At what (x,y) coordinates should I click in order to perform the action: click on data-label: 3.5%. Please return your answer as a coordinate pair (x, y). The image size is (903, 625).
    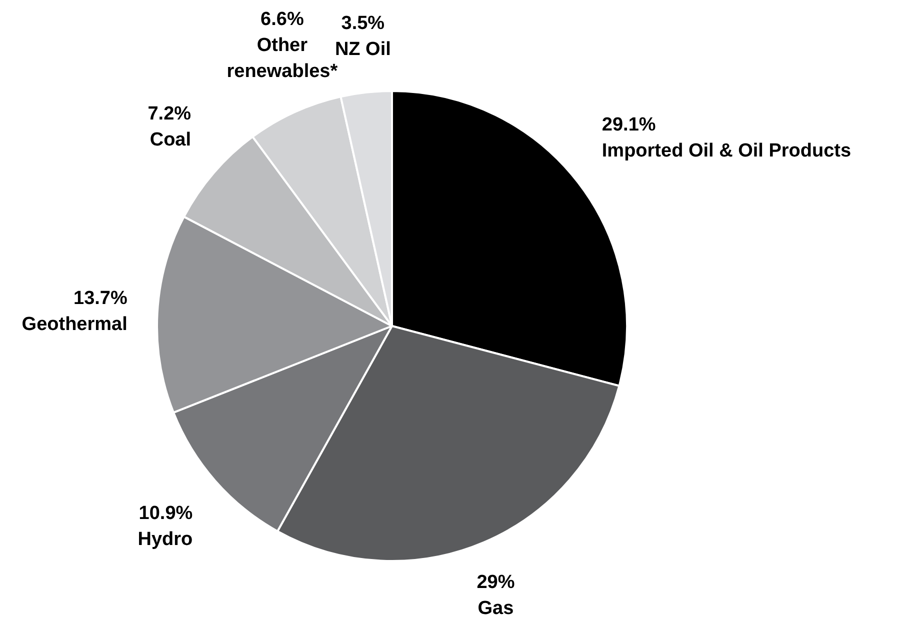
    Looking at the image, I should click on (363, 23).